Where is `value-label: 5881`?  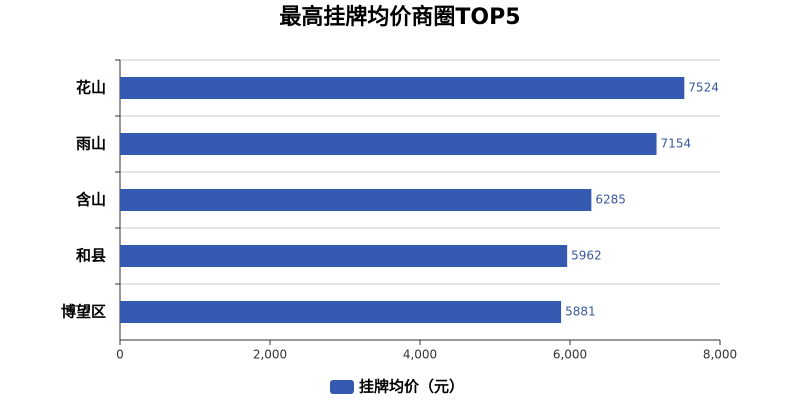
value-label: 5881 is located at coordinates (580, 312).